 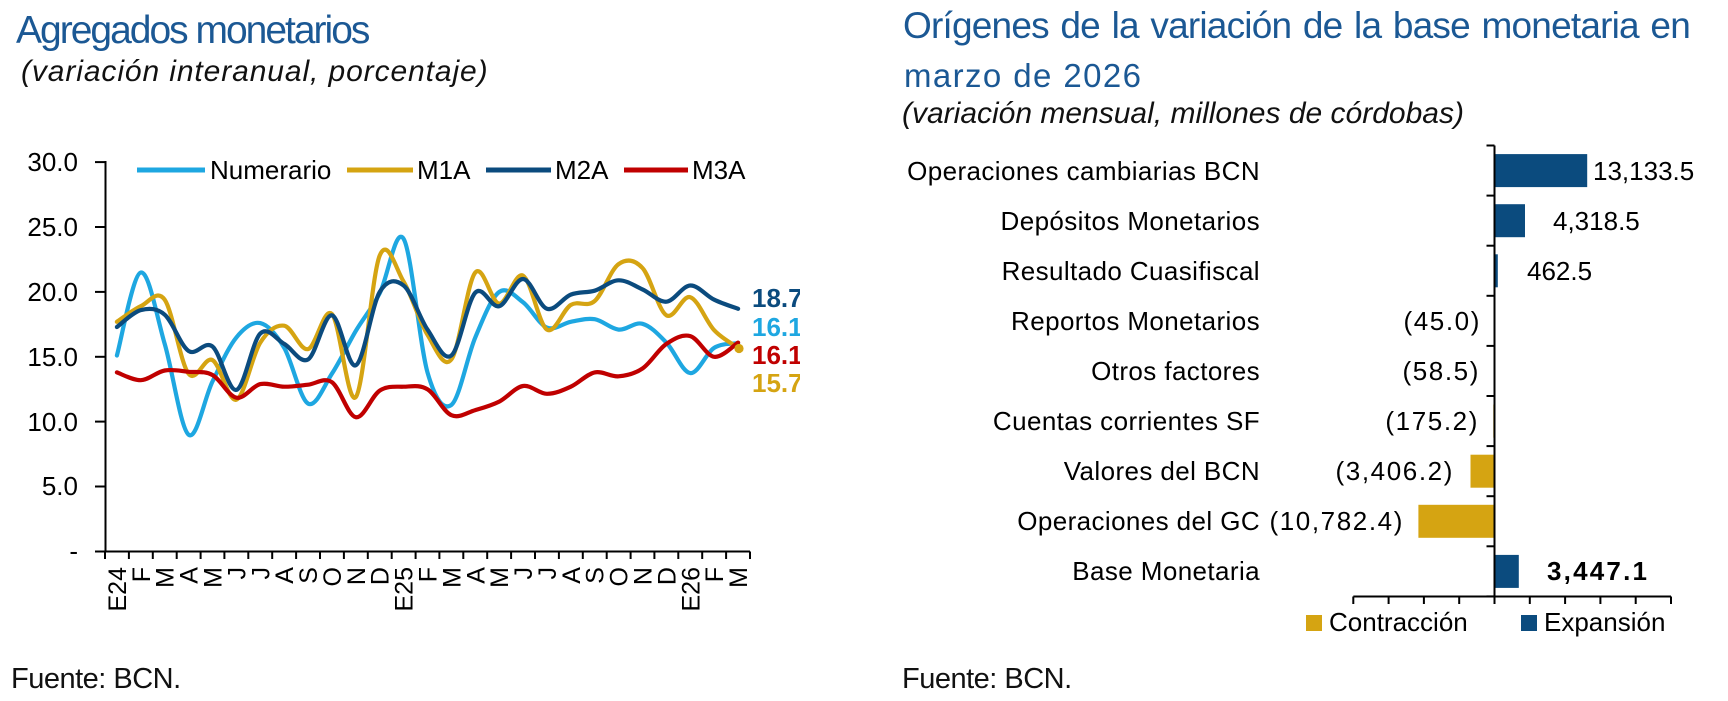 I want to click on svg-text: Operaciones del GC, so click(x=1138, y=521).